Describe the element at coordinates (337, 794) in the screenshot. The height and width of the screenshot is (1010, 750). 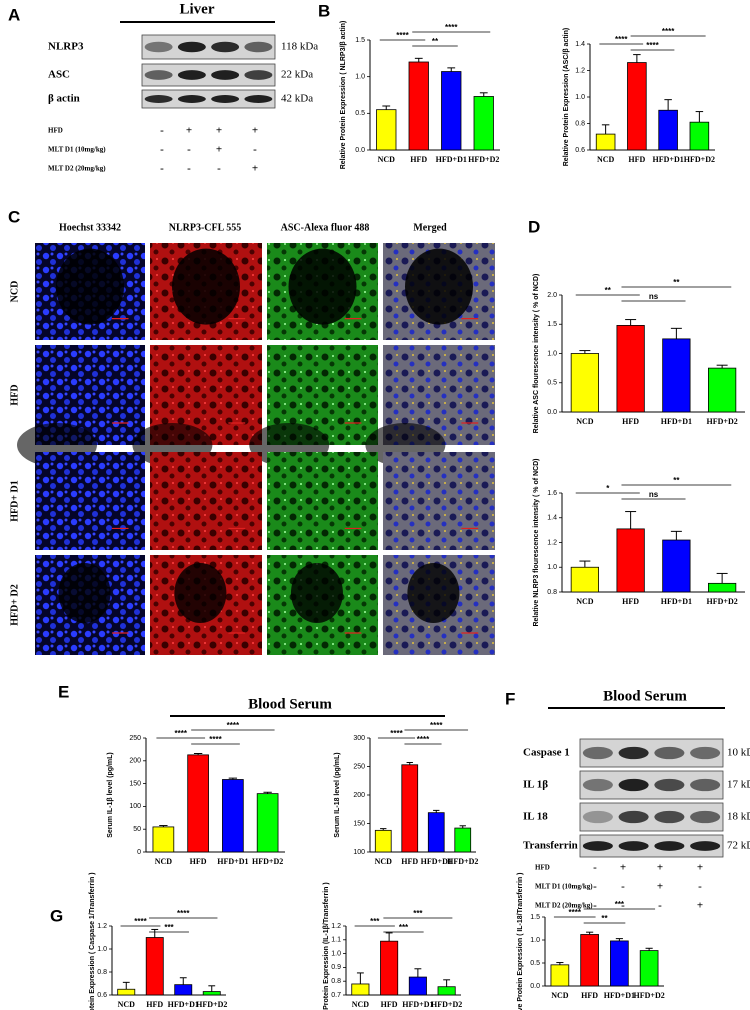
I see `y-axis-label: Serum IL-18 level (pg/mL)` at that location.